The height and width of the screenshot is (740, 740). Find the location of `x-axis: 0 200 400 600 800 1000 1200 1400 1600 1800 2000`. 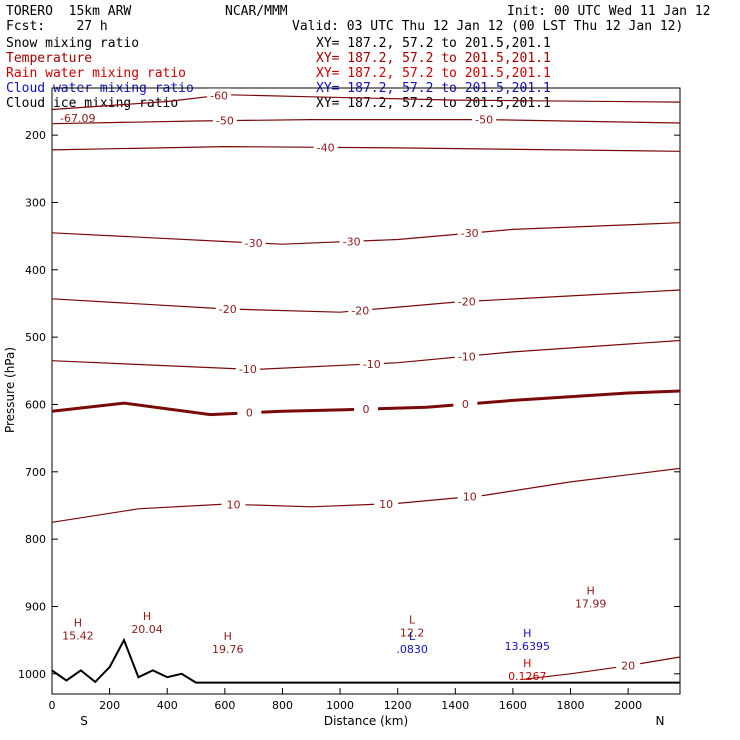

x-axis: 0 200 400 600 800 1000 1200 1400 1600 1800 2000 is located at coordinates (345, 700).